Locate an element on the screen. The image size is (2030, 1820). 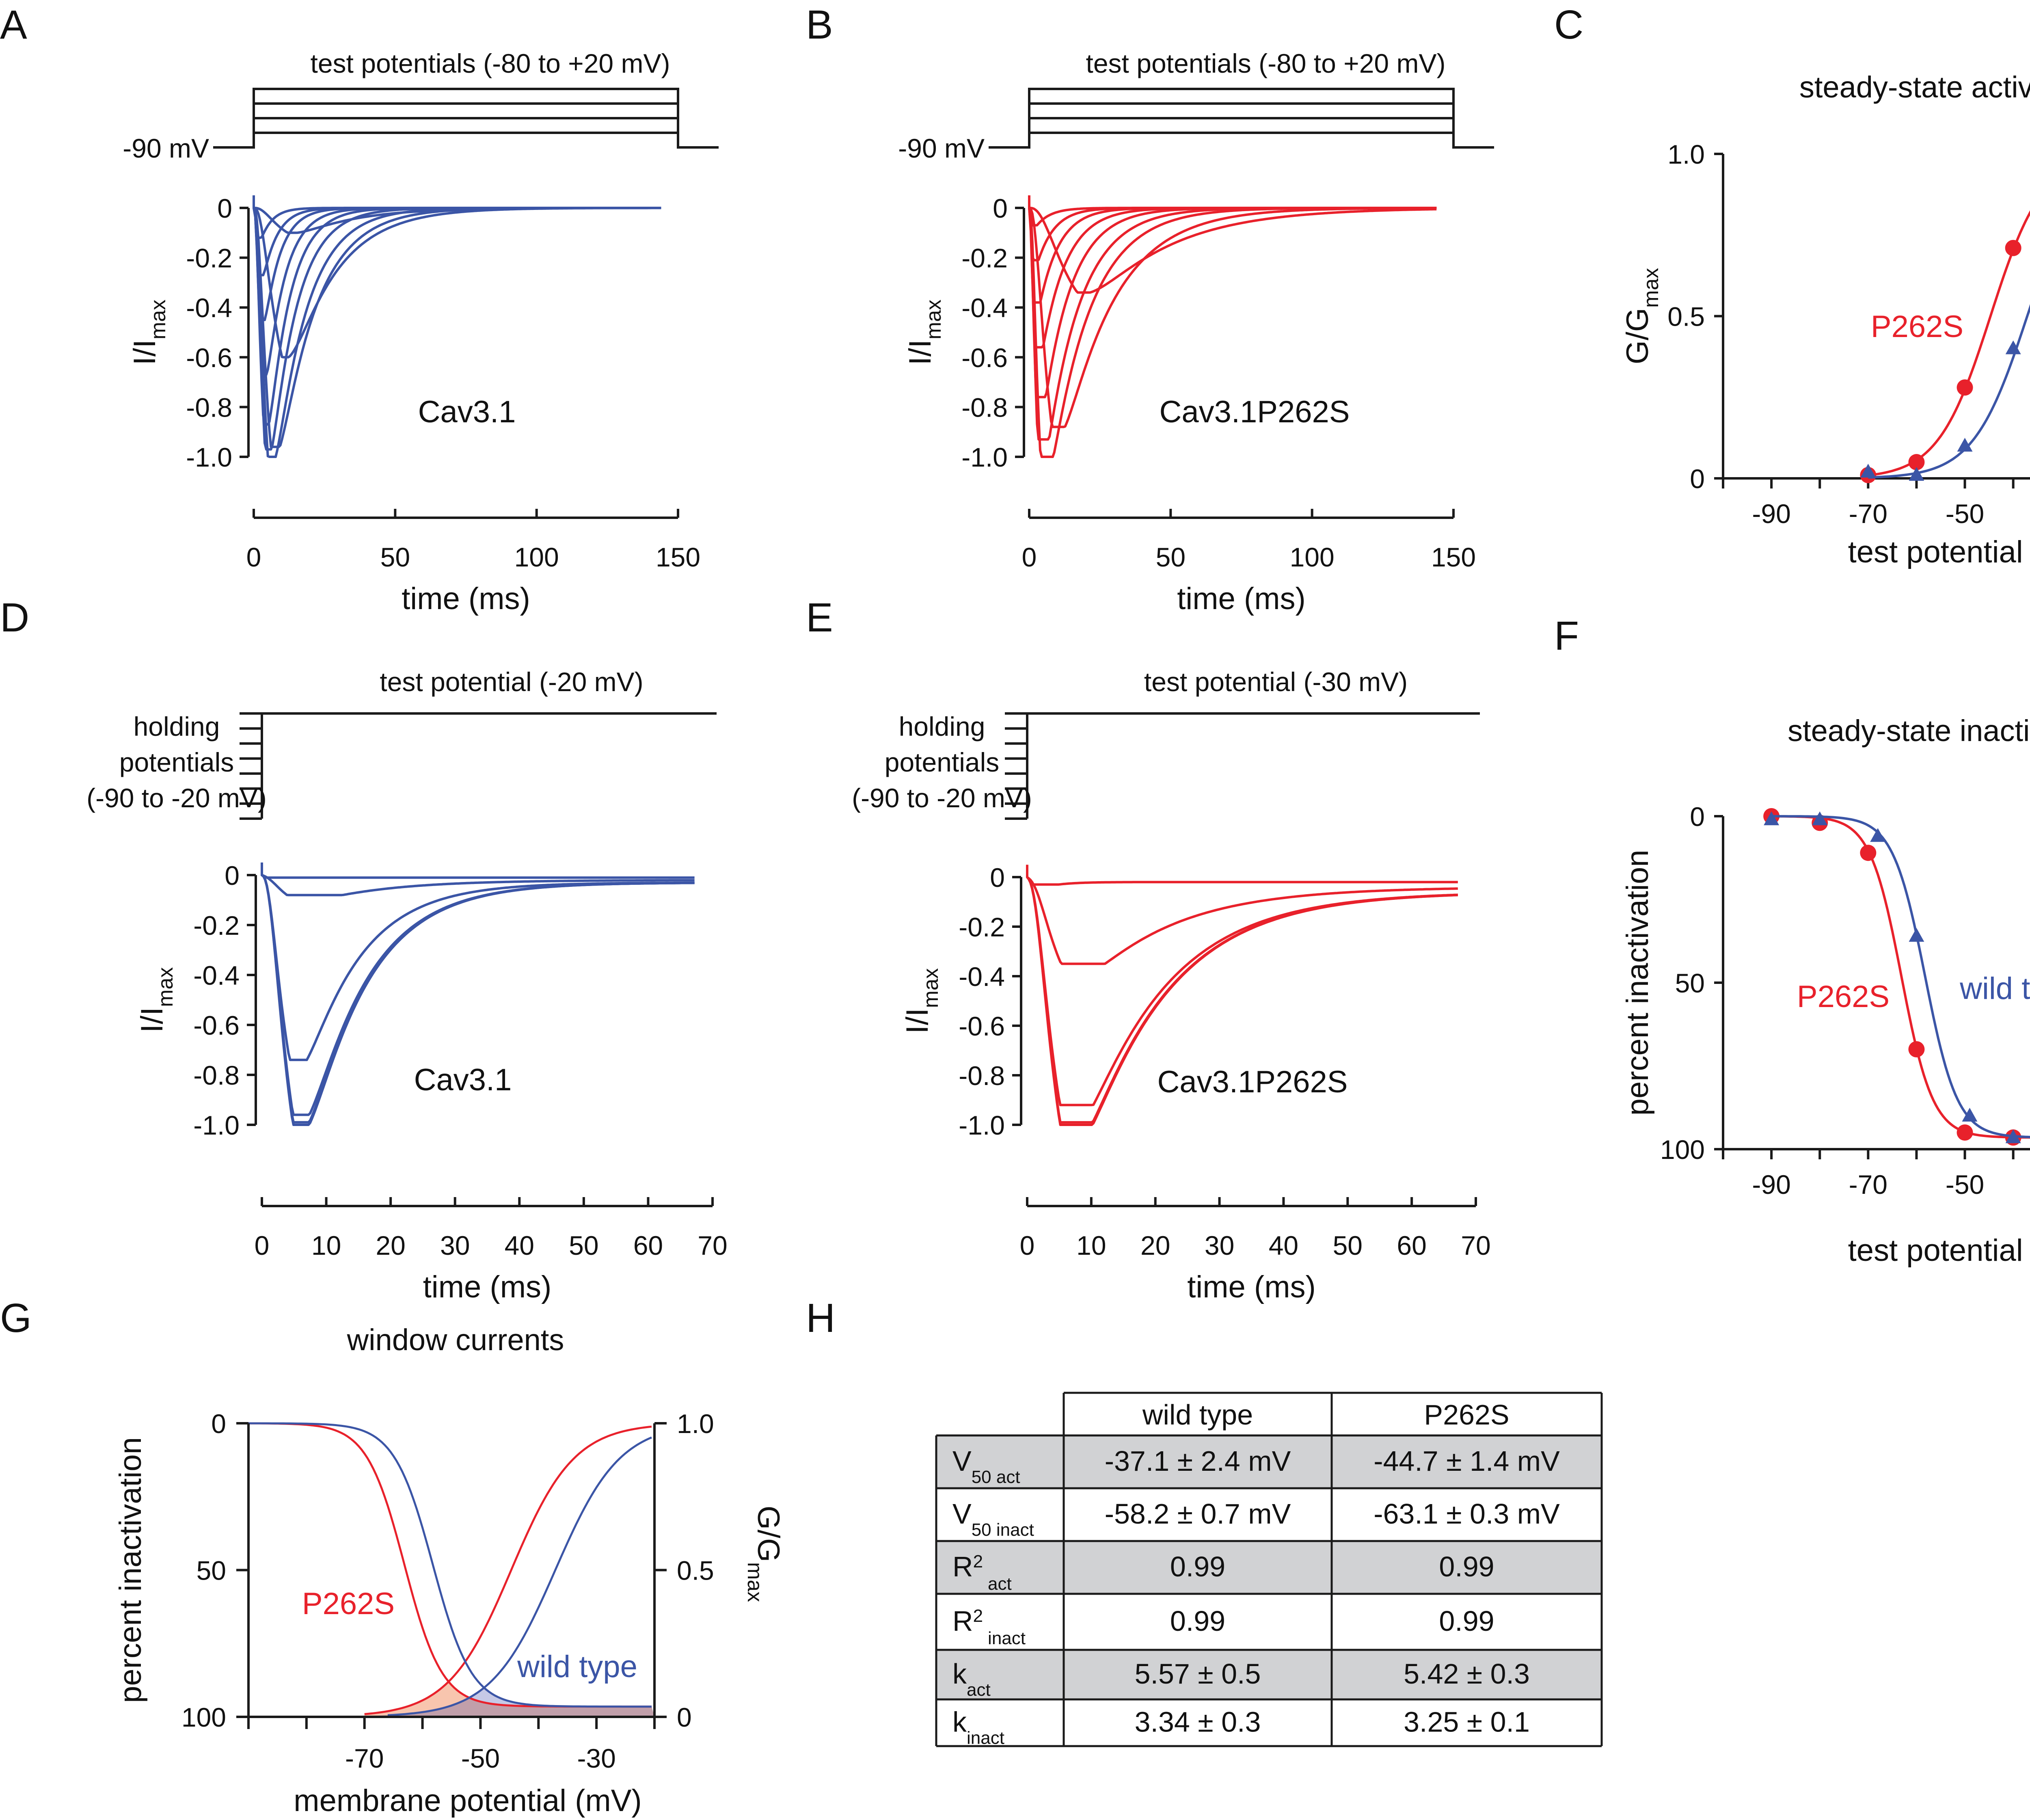
chart-title: steady-state activation is located at coordinates (1915, 87).